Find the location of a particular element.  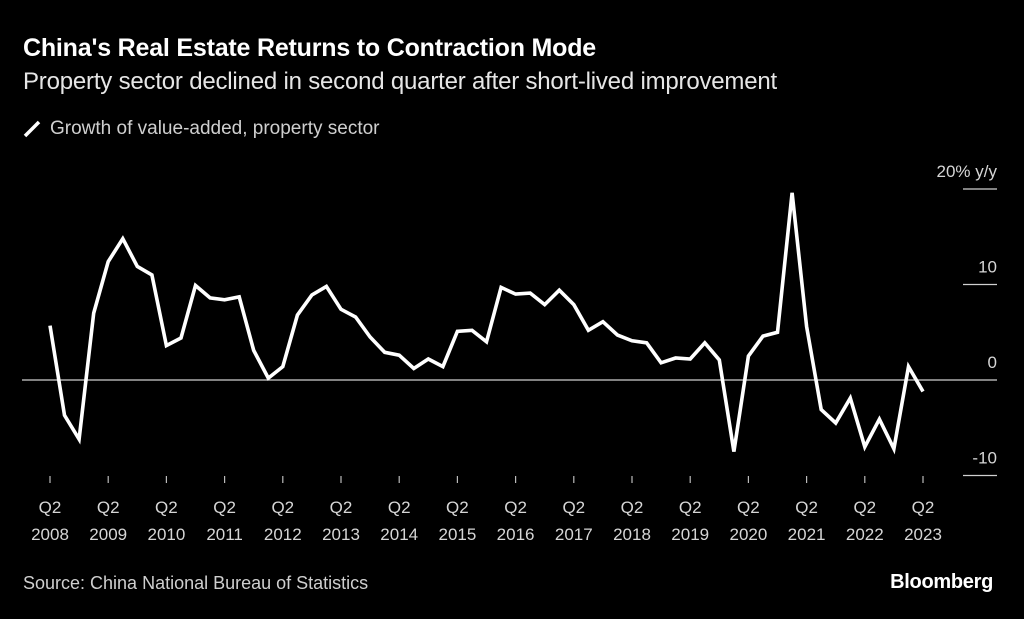

x-tick-label-year: 2015 is located at coordinates (457, 534).